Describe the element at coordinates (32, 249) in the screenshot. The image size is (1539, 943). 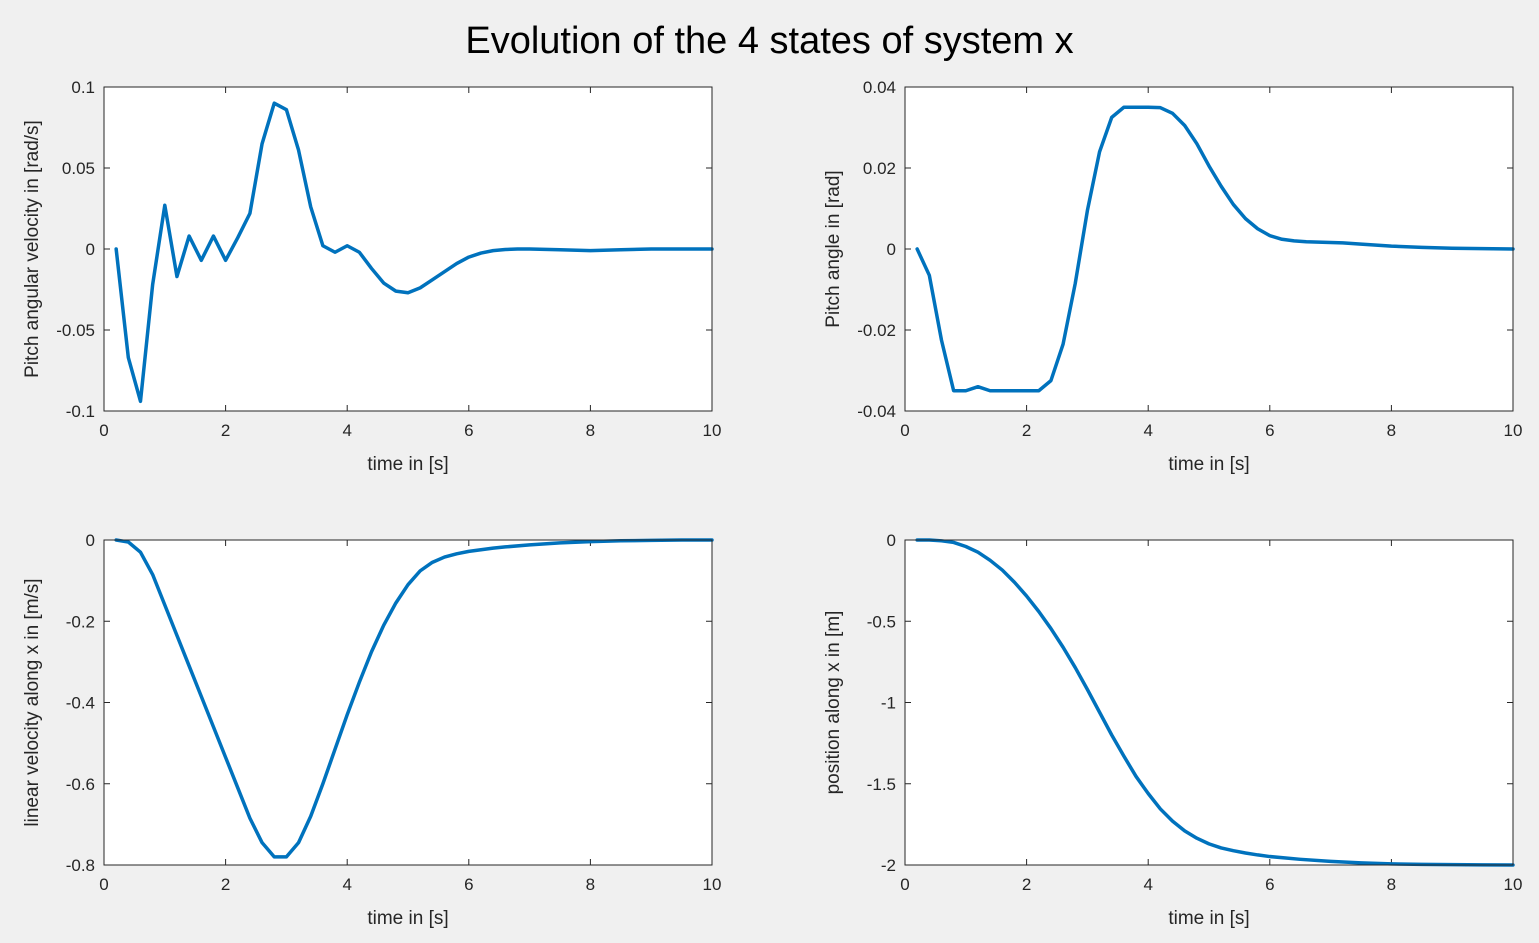
I see `y-axis-label: Pitch angular velocity in [rad/s]` at that location.